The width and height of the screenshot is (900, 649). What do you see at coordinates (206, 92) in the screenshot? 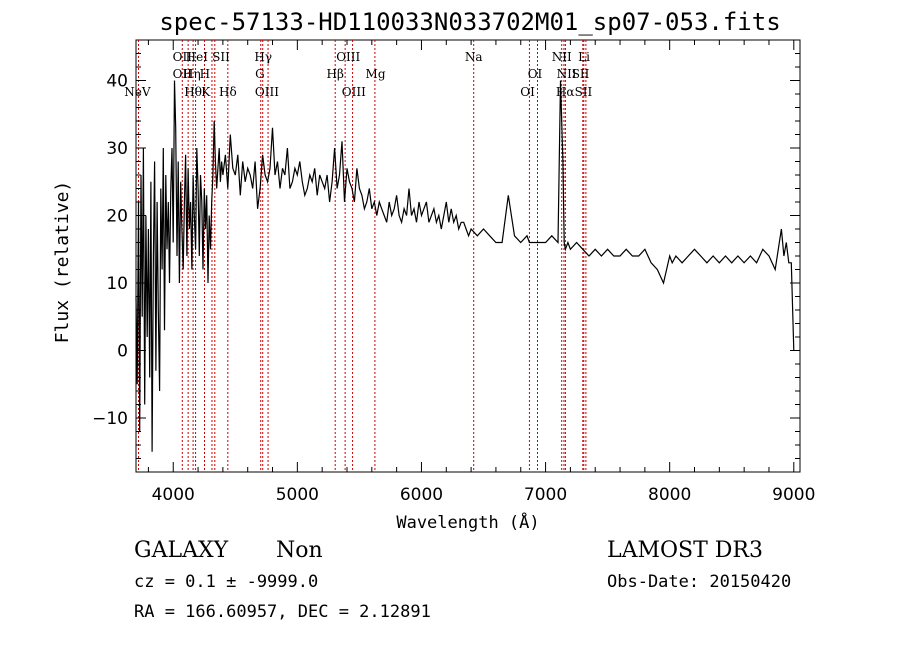
I see `line-label-k: K` at bounding box center [206, 92].